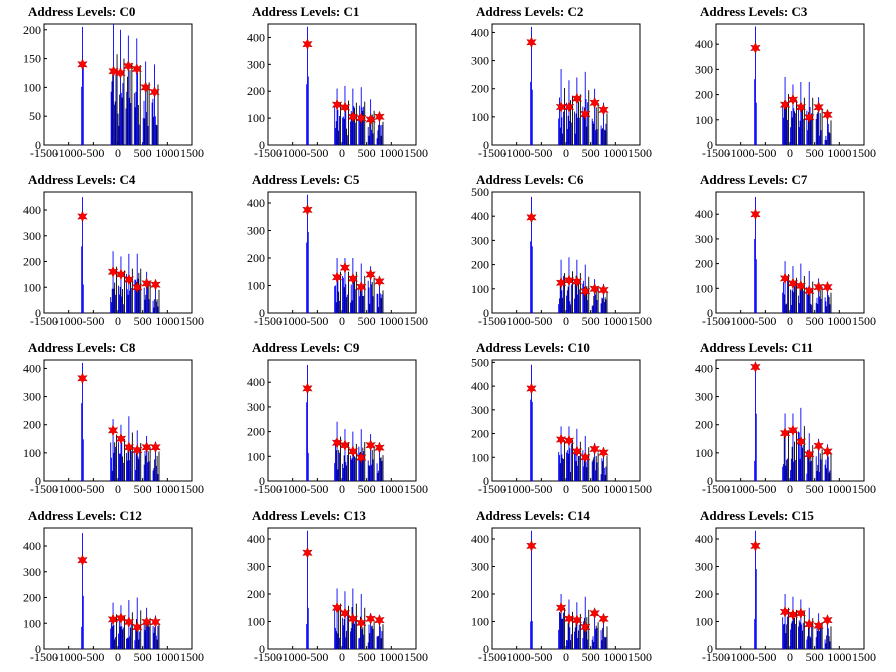 The width and height of the screenshot is (896, 672). What do you see at coordinates (82, 347) in the screenshot?
I see `chart-title: Address Levels: C8` at bounding box center [82, 347].